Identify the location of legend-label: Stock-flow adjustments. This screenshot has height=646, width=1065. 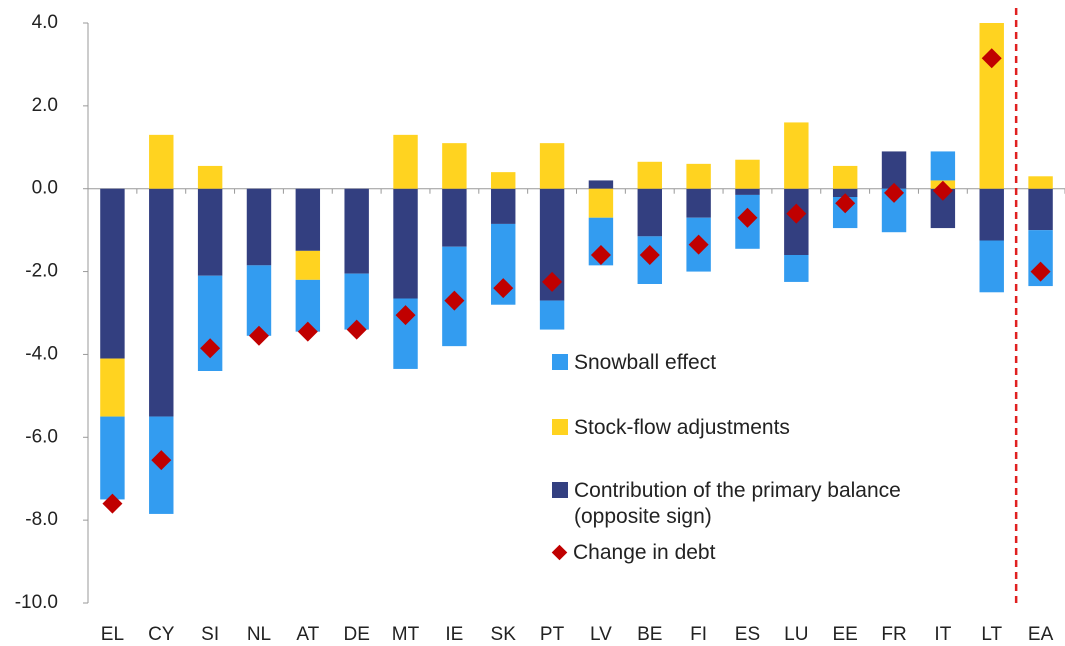
(682, 427).